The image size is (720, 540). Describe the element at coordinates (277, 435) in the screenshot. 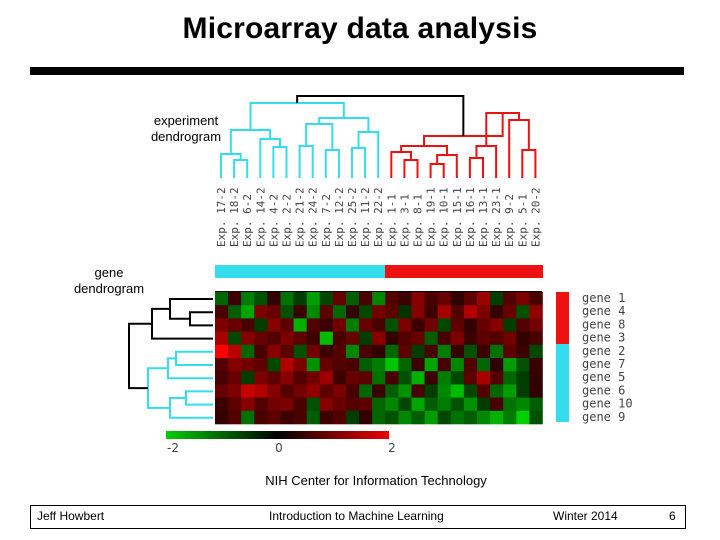

I see `color-scale-bar` at that location.